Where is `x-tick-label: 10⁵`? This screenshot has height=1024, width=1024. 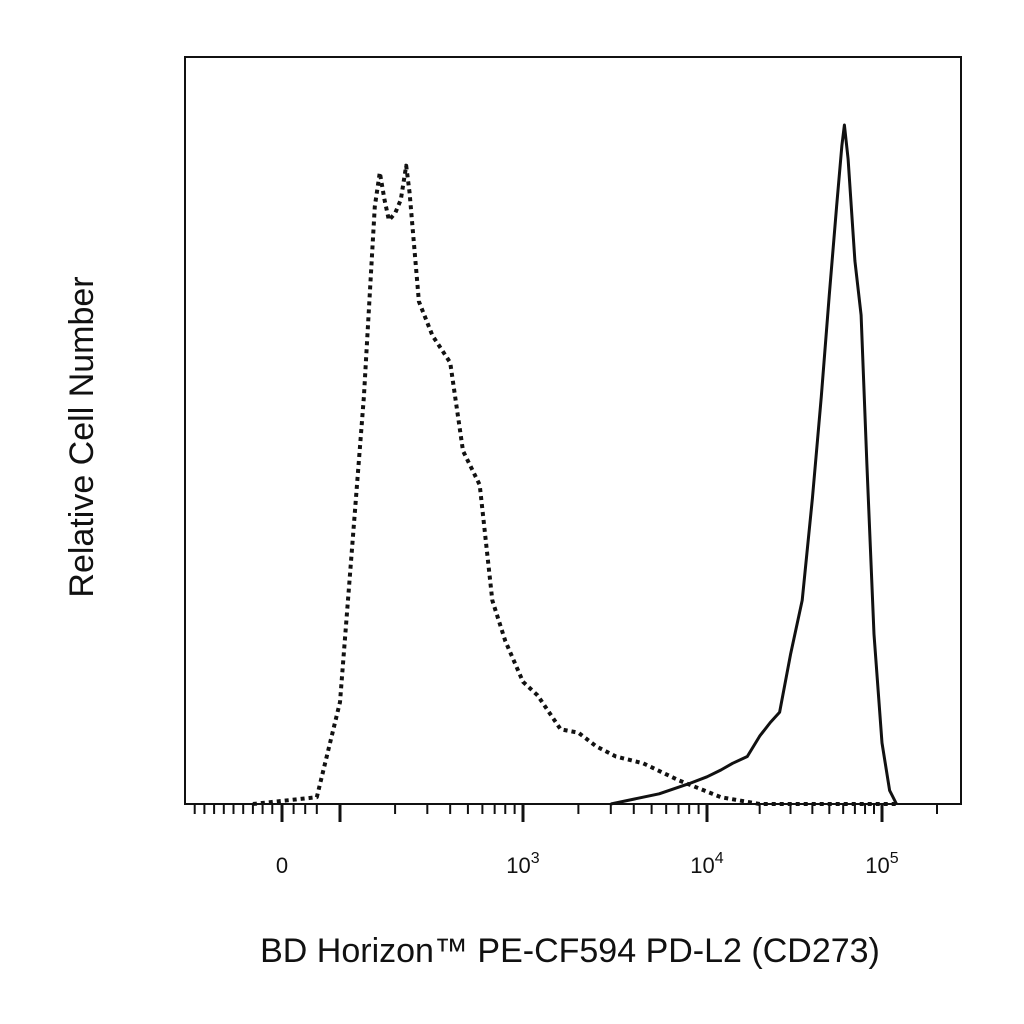
x-tick-label: 10⁵ is located at coordinates (881, 864).